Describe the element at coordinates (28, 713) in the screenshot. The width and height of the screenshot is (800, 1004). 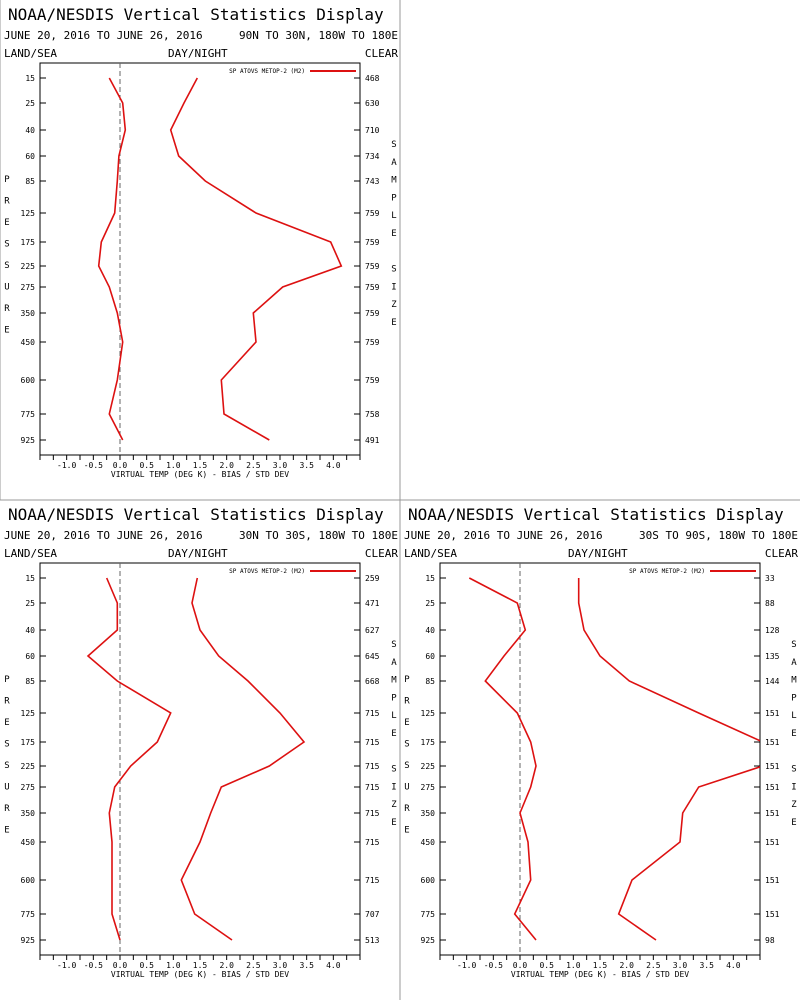
I see `pressure-level-label: 125` at that location.